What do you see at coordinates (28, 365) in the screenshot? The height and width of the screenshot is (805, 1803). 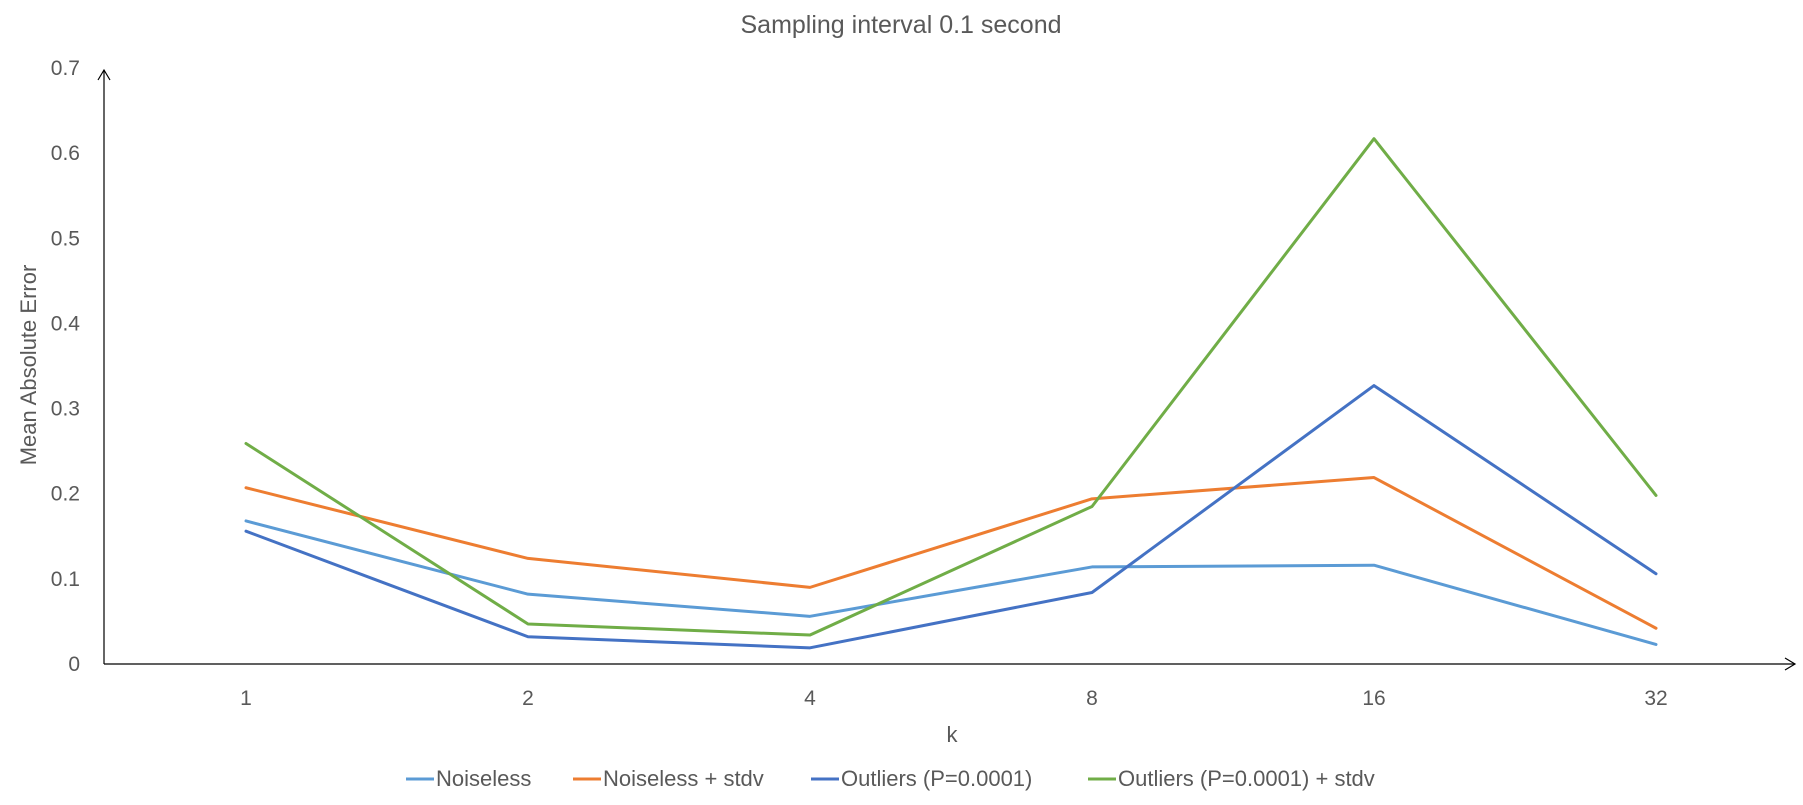 I see `y-axis-title: Mean Absolute Error` at bounding box center [28, 365].